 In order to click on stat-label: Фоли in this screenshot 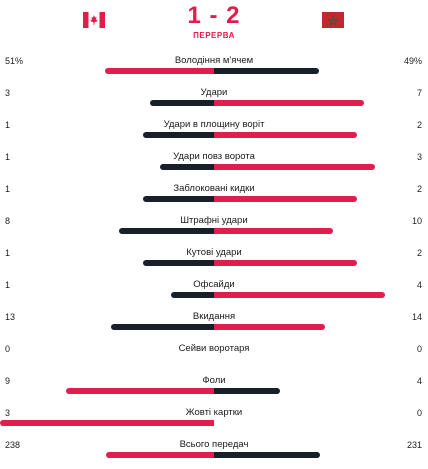, I will do `click(214, 380)`.